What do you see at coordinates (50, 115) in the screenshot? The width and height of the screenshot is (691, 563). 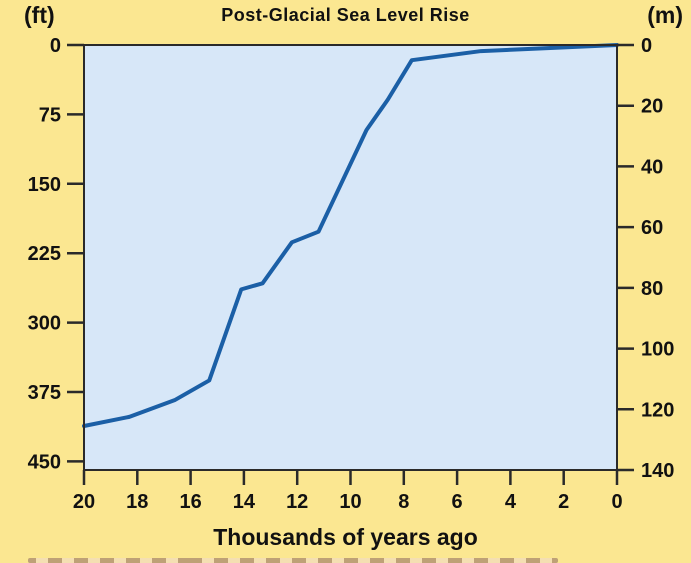 I see `left-tick-label: 75` at bounding box center [50, 115].